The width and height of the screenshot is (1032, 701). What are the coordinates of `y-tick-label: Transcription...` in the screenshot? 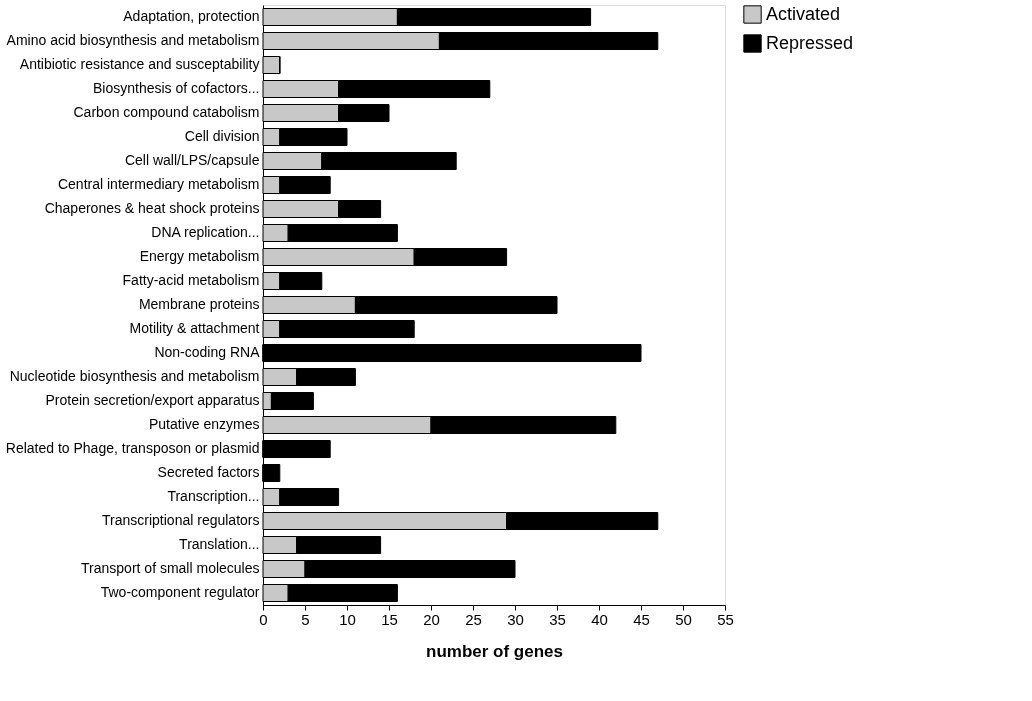 It's located at (213, 496).